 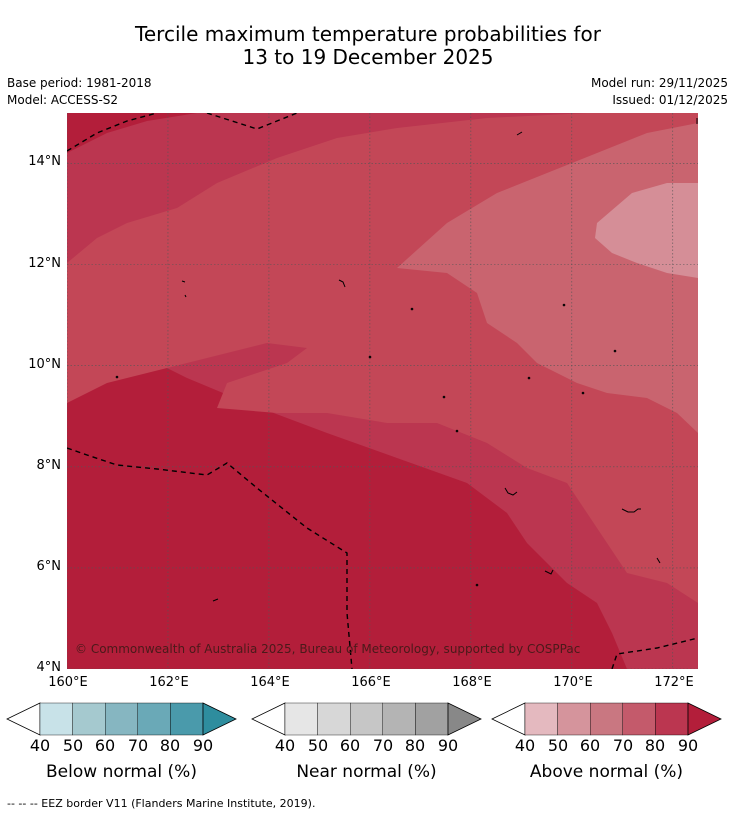 What do you see at coordinates (368, 57) in the screenshot?
I see `map-title-line2: 13 to 19 December 2025` at bounding box center [368, 57].